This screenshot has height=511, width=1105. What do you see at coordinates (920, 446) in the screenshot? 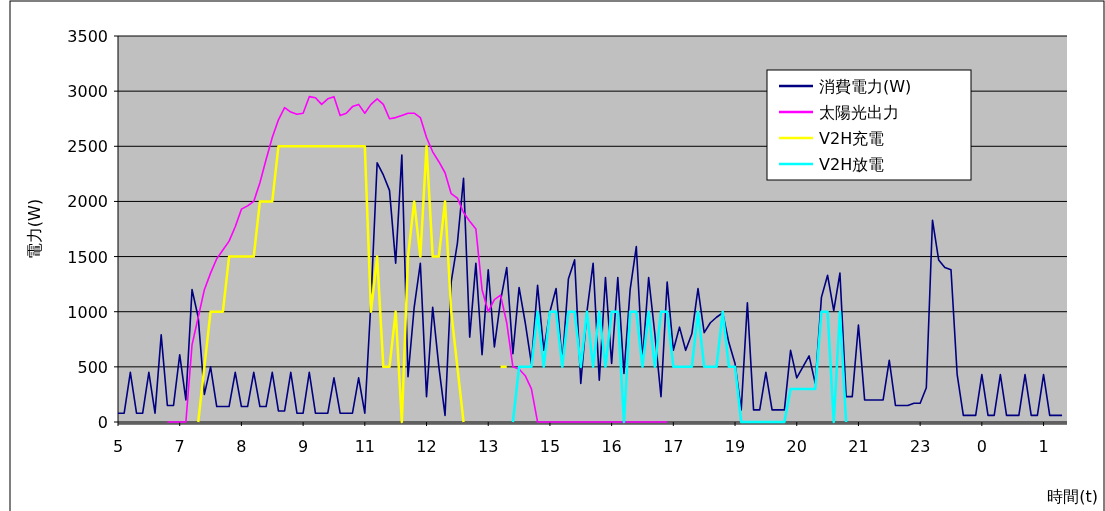
I see `x-tick-label: 23` at bounding box center [920, 446].